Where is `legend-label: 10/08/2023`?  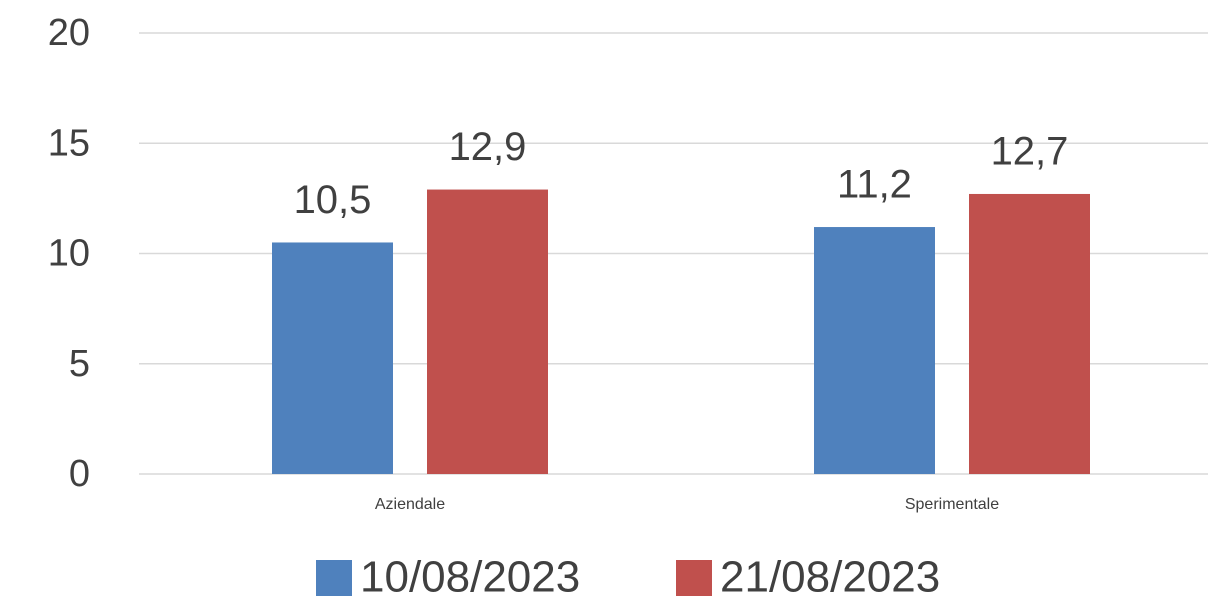
legend-label: 10/08/2023 is located at coordinates (470, 577).